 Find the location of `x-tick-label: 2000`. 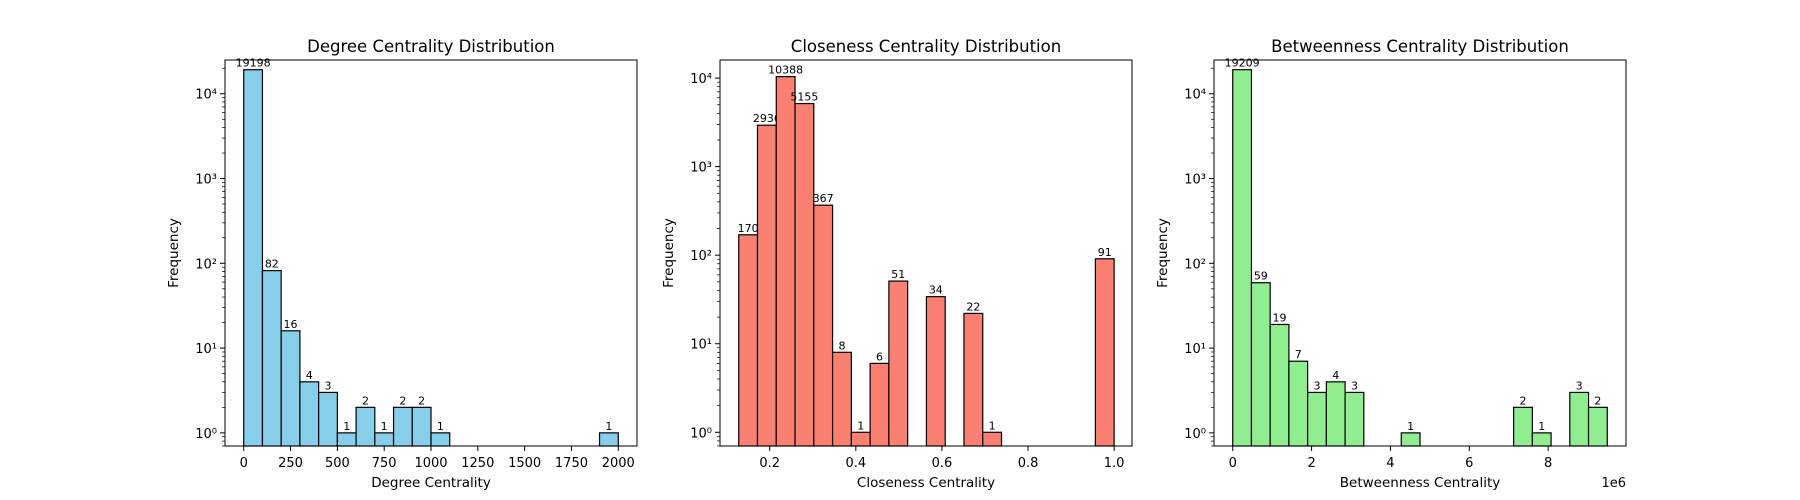

x-tick-label: 2000 is located at coordinates (618, 463).